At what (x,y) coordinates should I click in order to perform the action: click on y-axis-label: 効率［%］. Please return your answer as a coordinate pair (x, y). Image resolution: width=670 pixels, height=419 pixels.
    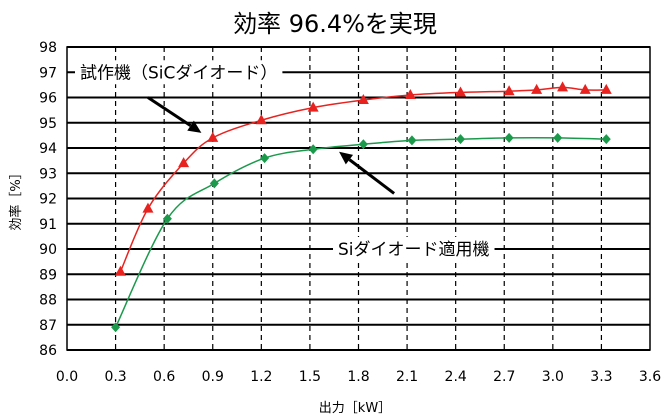
    Looking at the image, I should click on (16, 198).